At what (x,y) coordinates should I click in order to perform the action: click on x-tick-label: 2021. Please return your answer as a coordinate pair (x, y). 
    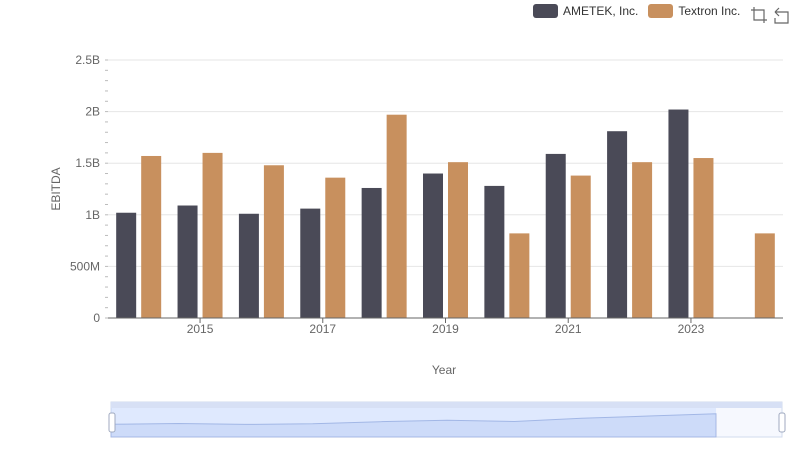
    Looking at the image, I should click on (568, 329).